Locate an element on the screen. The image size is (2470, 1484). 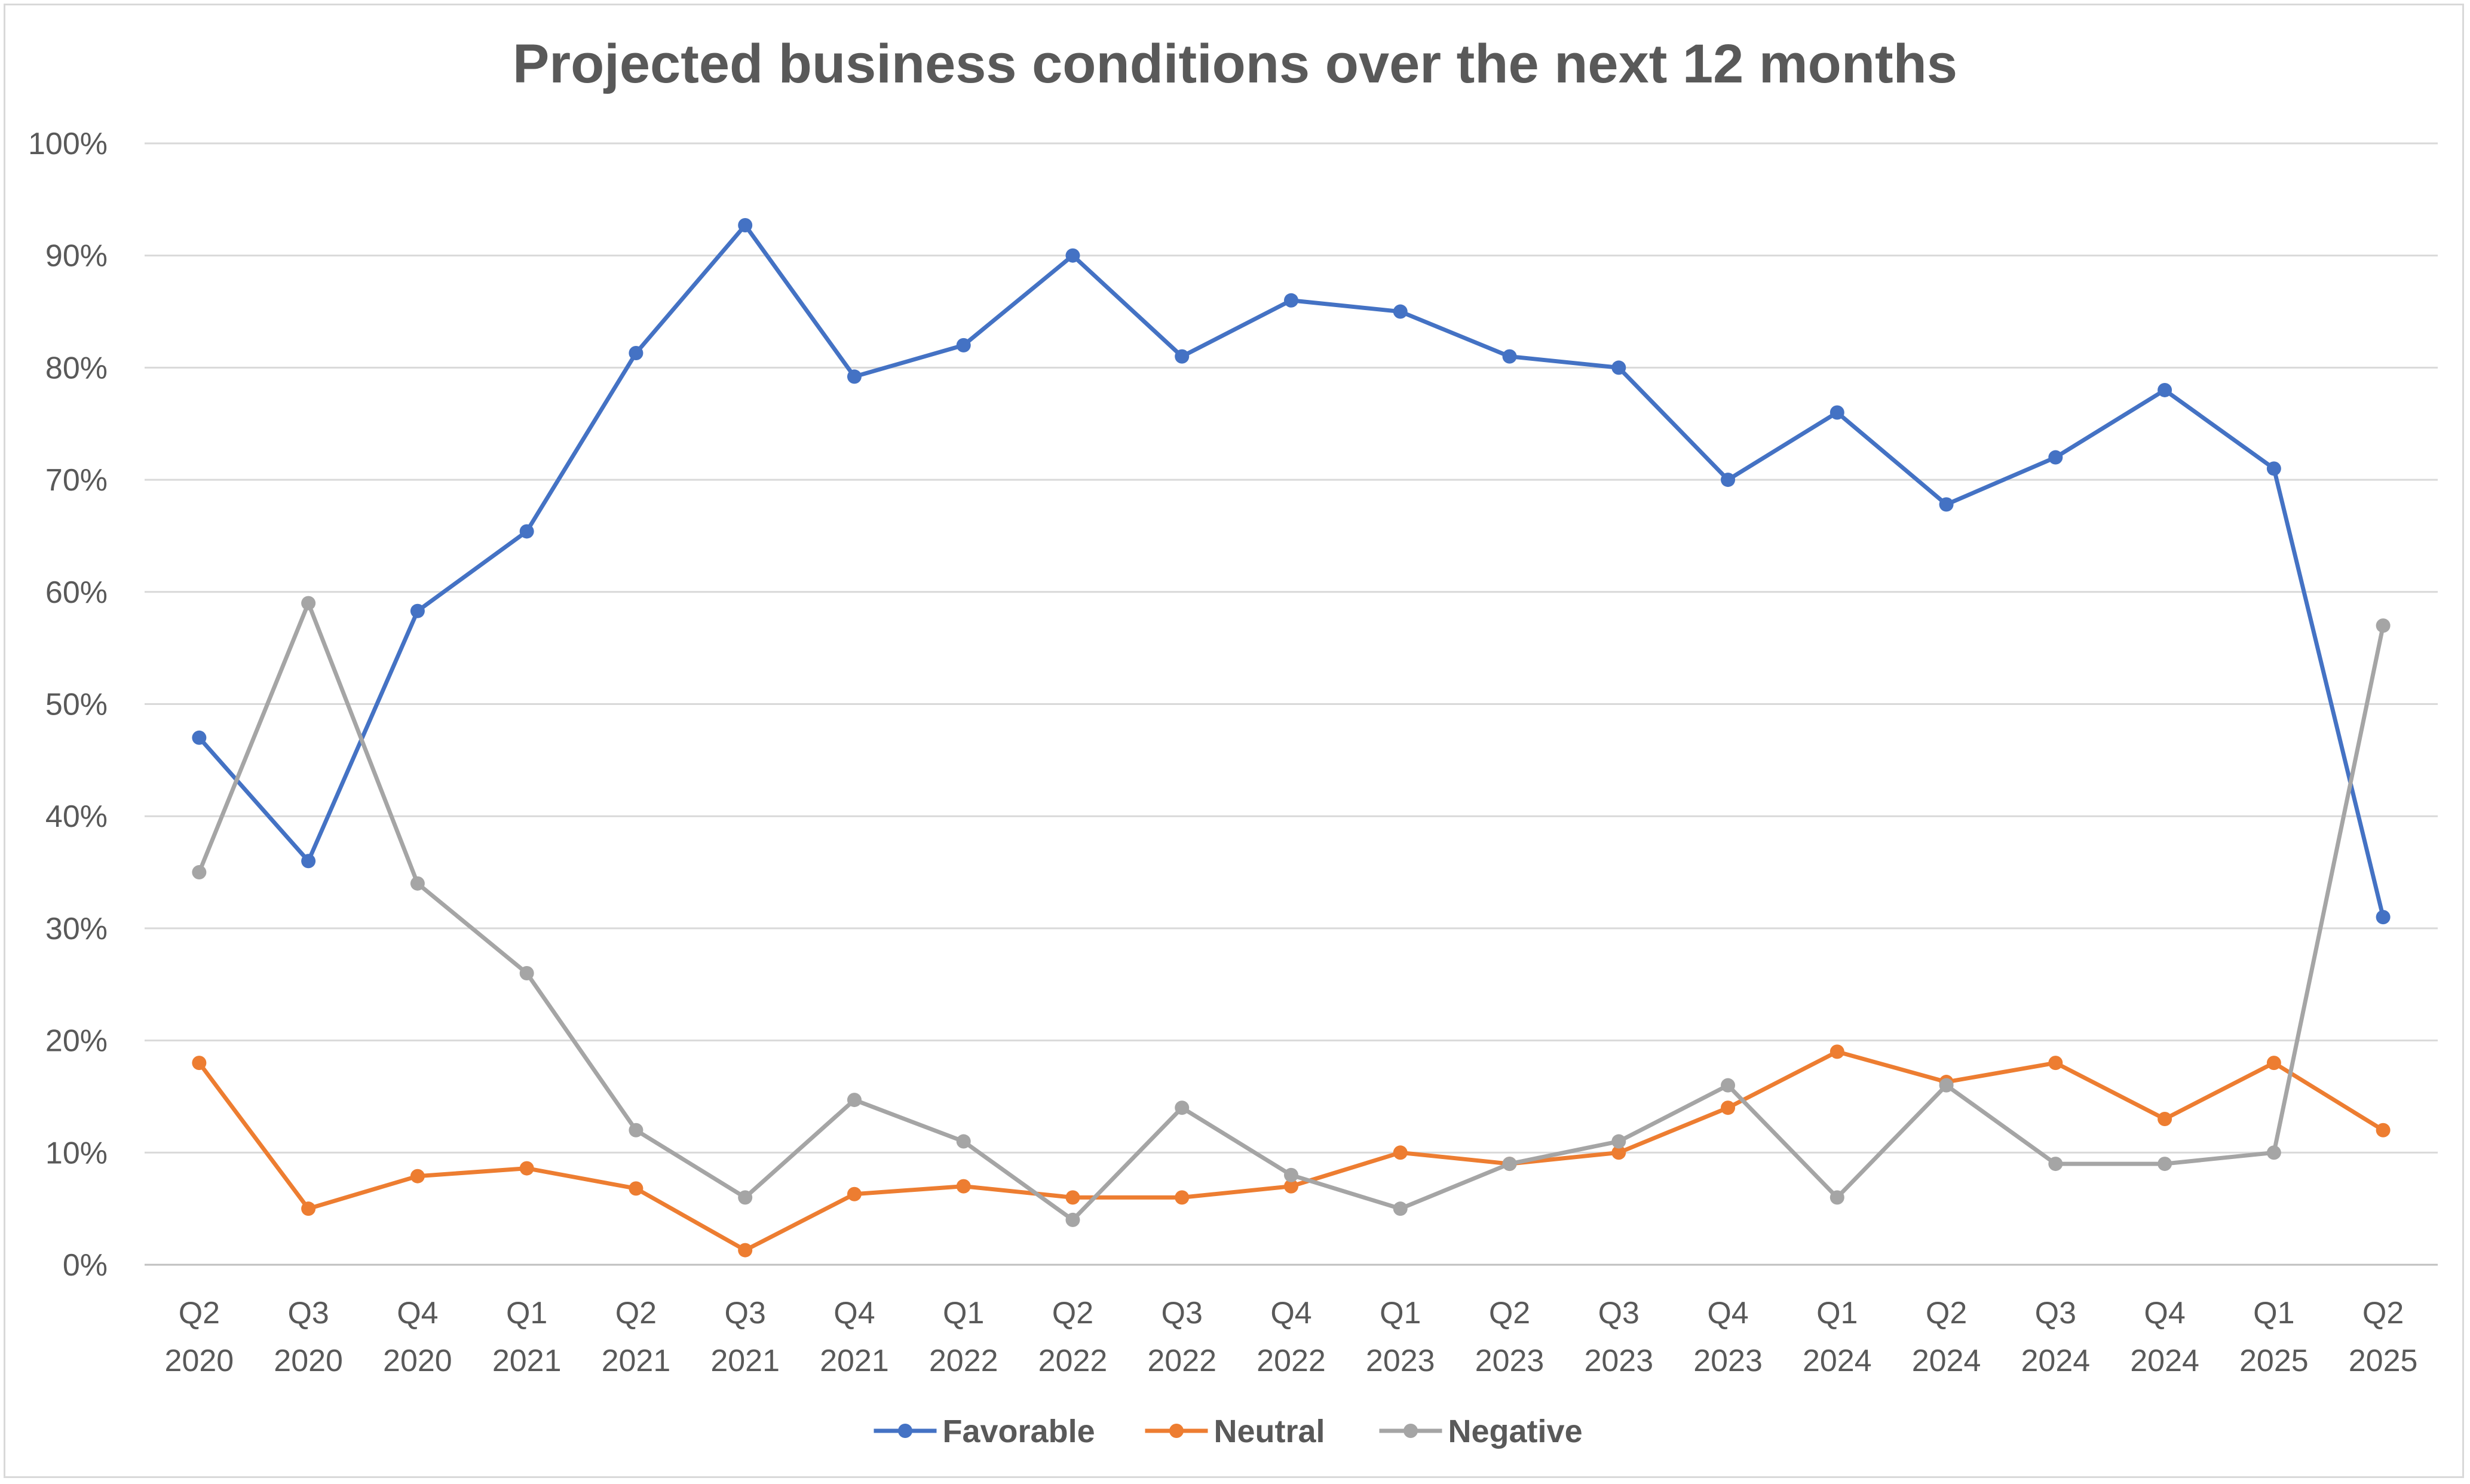
legend-item-favorable: Favorable is located at coordinates (984, 1431).